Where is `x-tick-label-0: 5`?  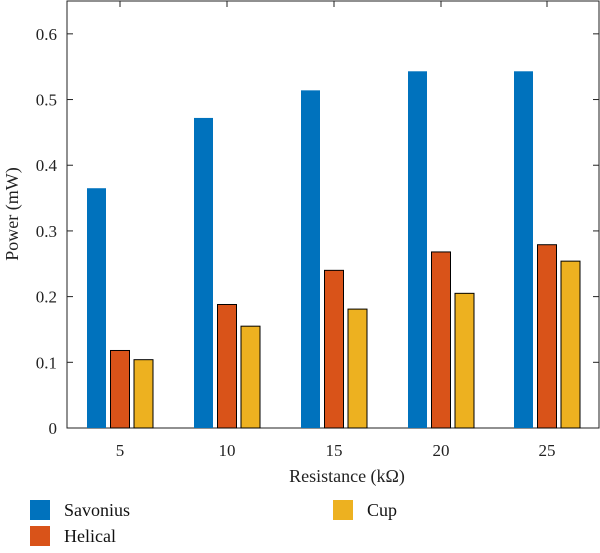 x-tick-label-0: 5 is located at coordinates (120, 450).